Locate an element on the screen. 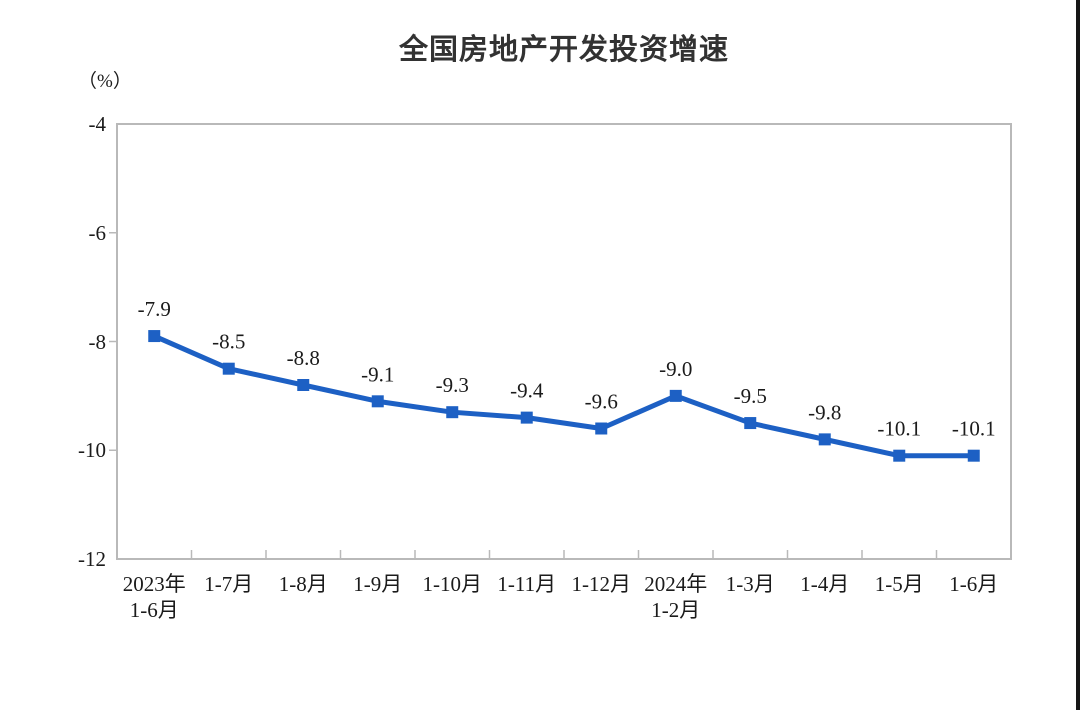 Image resolution: width=1080 pixels, height=710 pixels. data-point-label: -8.5 is located at coordinates (228, 342).